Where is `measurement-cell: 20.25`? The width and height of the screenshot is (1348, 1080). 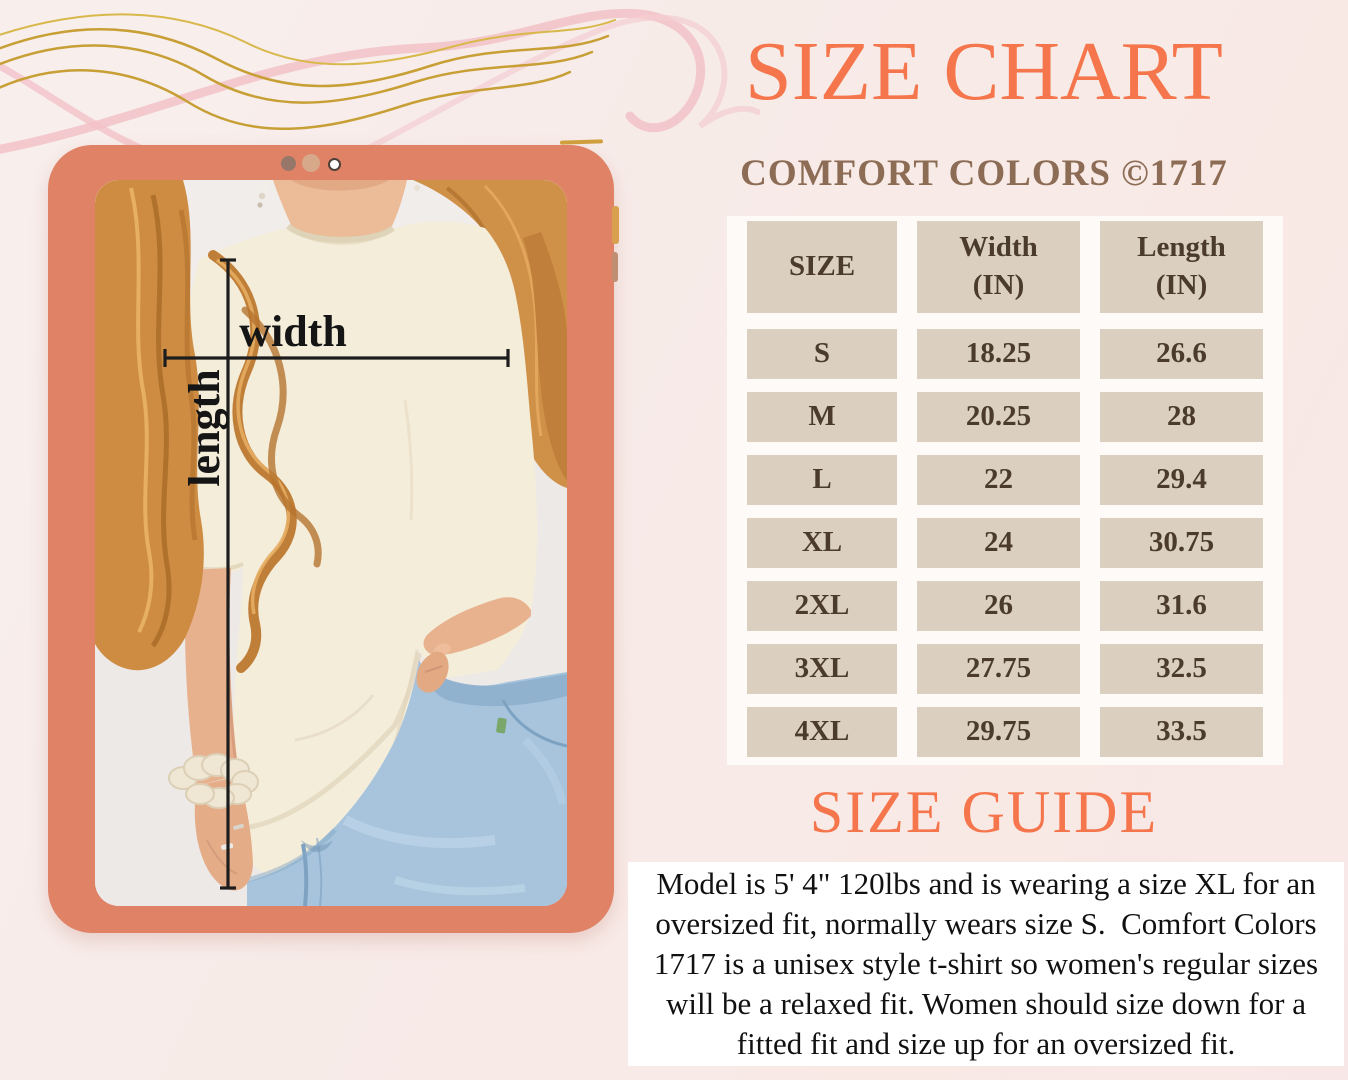
measurement-cell: 20.25 is located at coordinates (998, 417).